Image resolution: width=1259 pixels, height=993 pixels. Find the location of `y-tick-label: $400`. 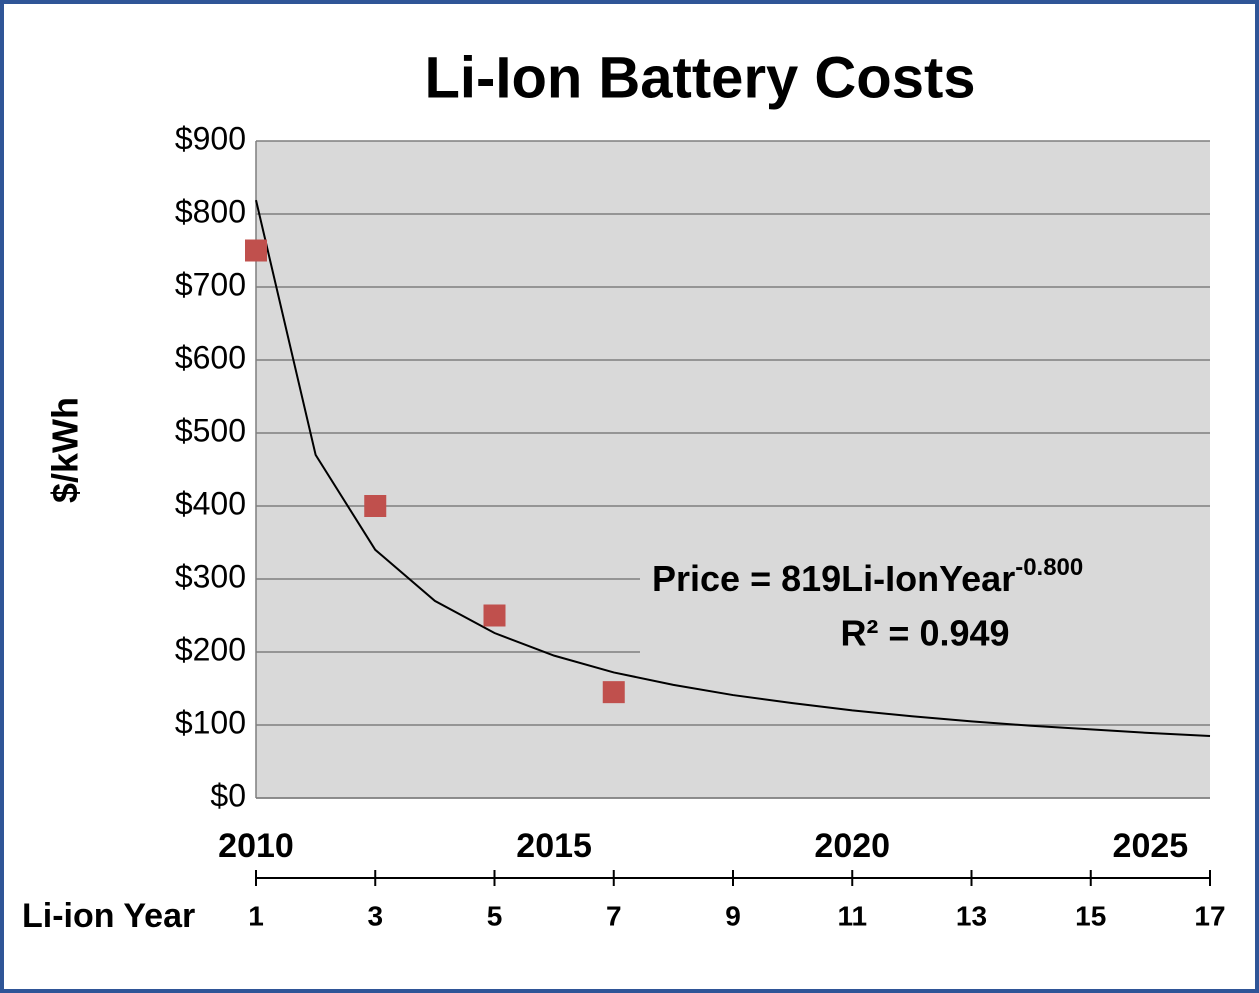

y-tick-label: $400 is located at coordinates (210, 503).